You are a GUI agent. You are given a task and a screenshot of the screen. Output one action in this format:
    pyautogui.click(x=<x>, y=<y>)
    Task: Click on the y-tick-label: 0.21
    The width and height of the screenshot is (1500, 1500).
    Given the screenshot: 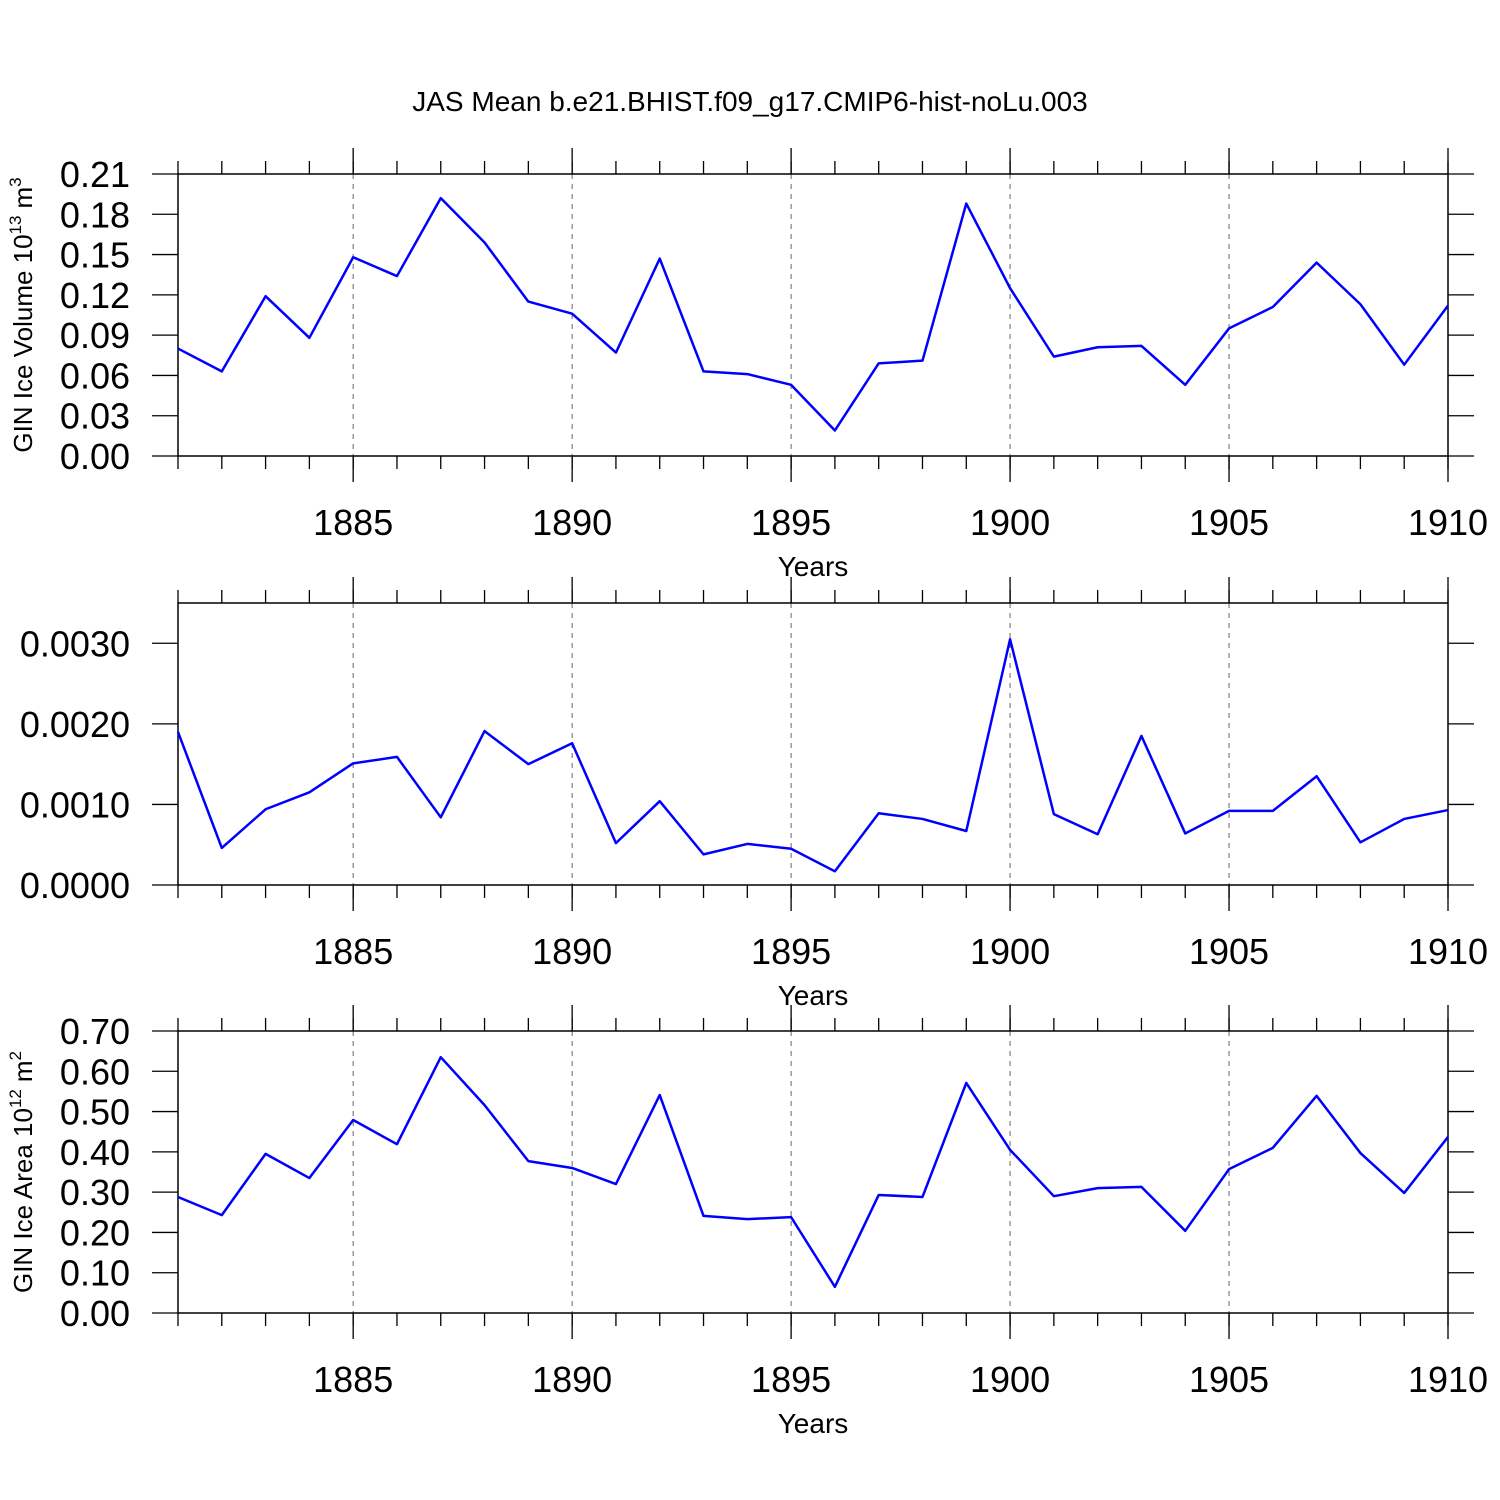 What is the action you would take?
    pyautogui.click(x=95, y=174)
    